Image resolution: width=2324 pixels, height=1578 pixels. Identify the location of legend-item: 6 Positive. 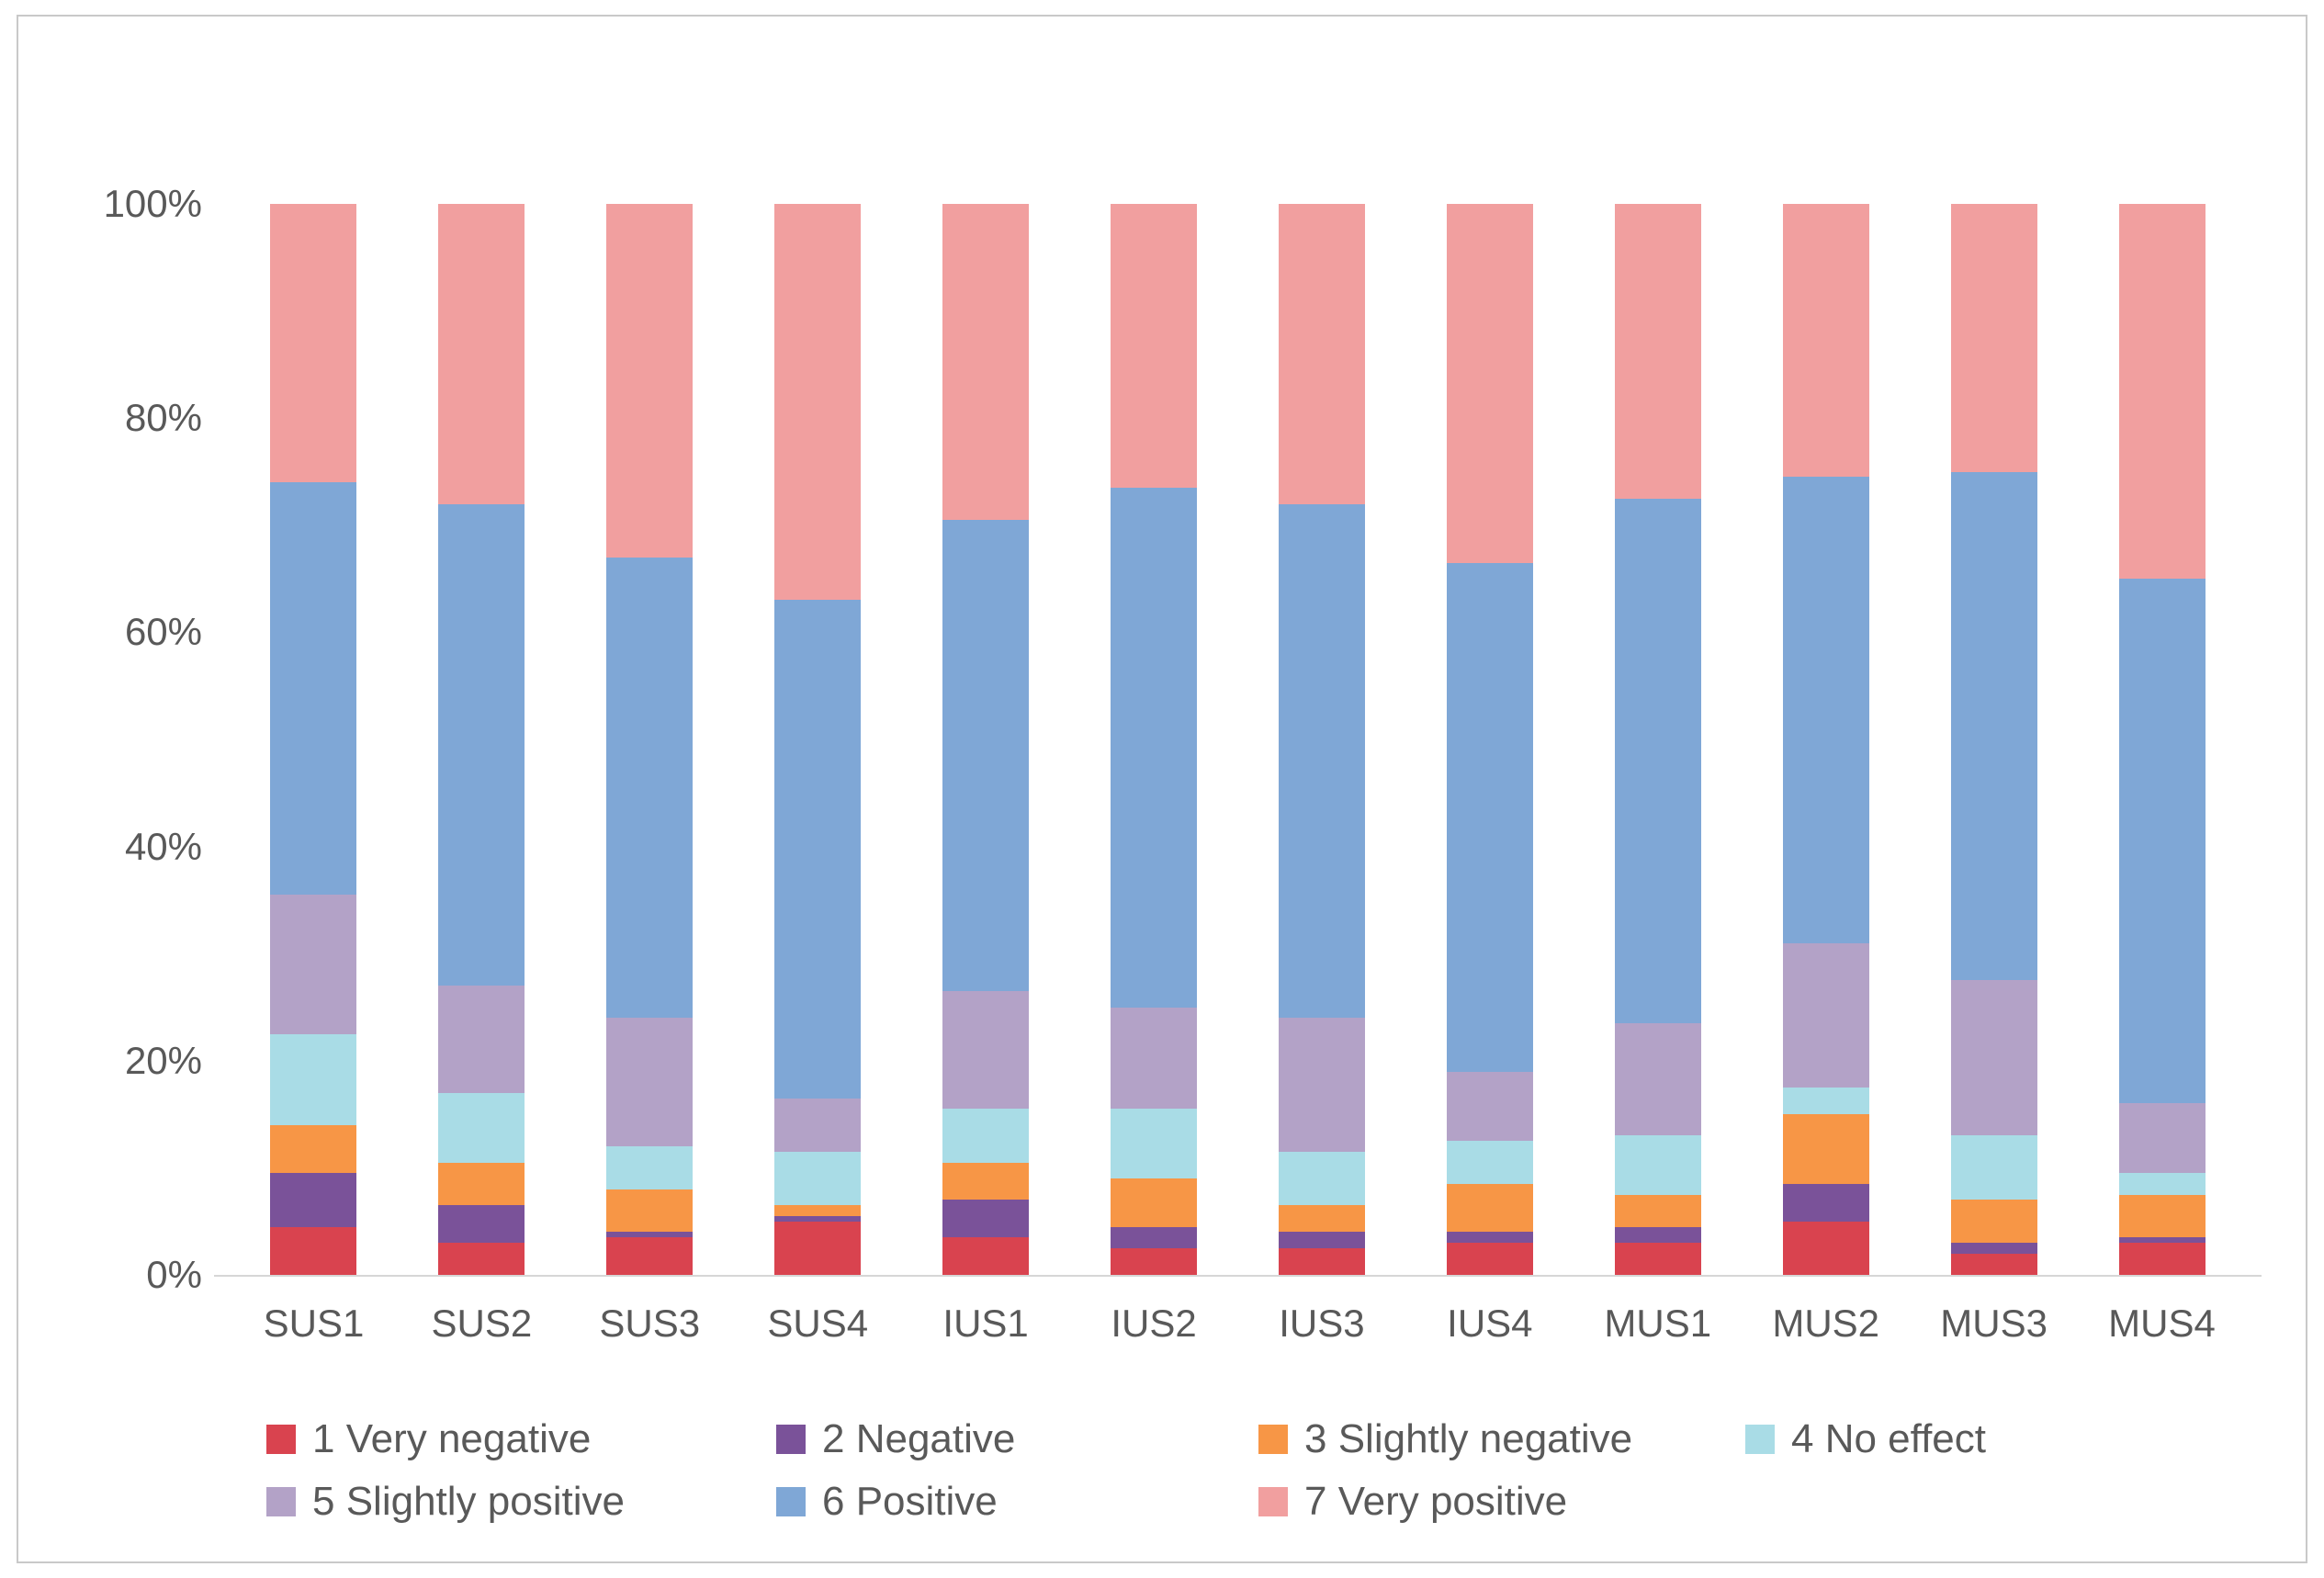
(1017, 1502).